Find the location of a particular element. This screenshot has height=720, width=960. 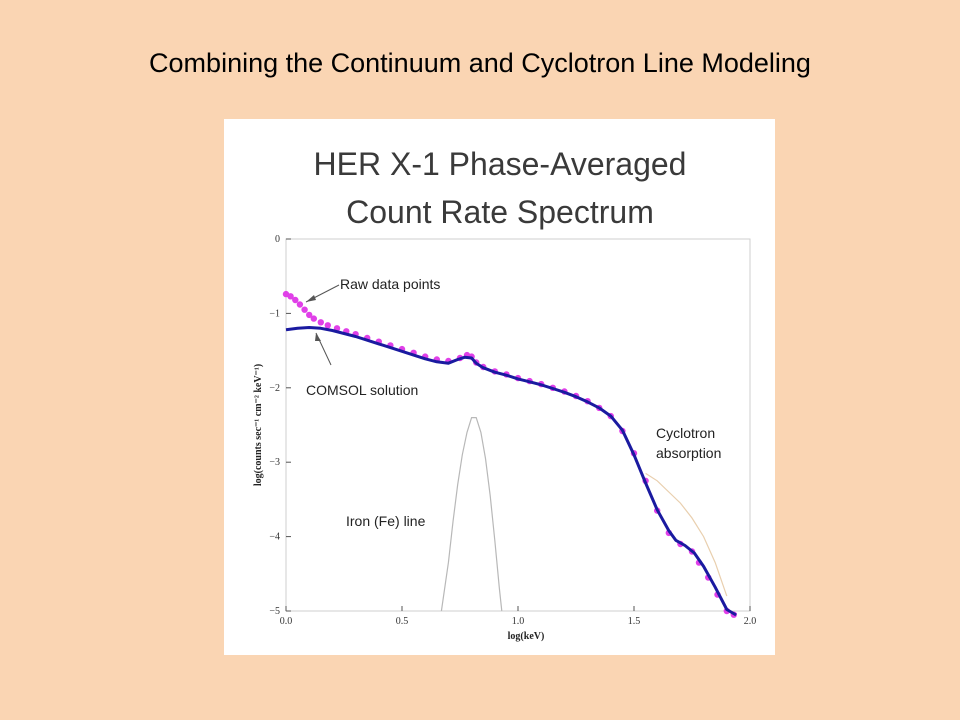

annotation-comsol: COMSOL solution is located at coordinates (362, 390).